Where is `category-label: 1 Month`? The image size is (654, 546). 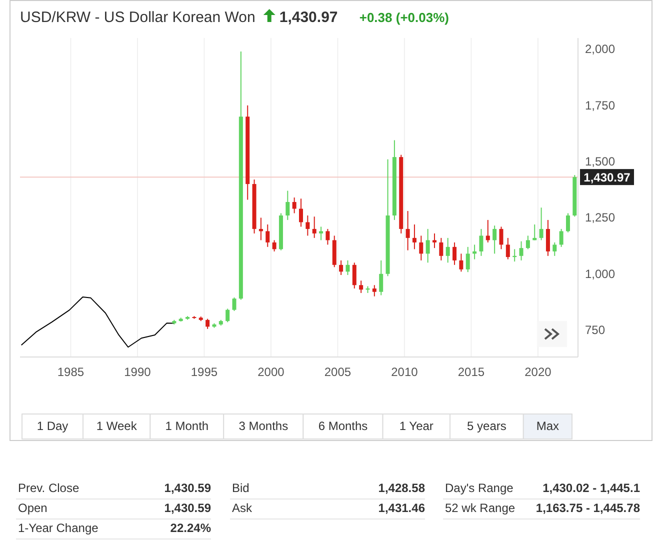
category-label: 1 Month is located at coordinates (187, 426).